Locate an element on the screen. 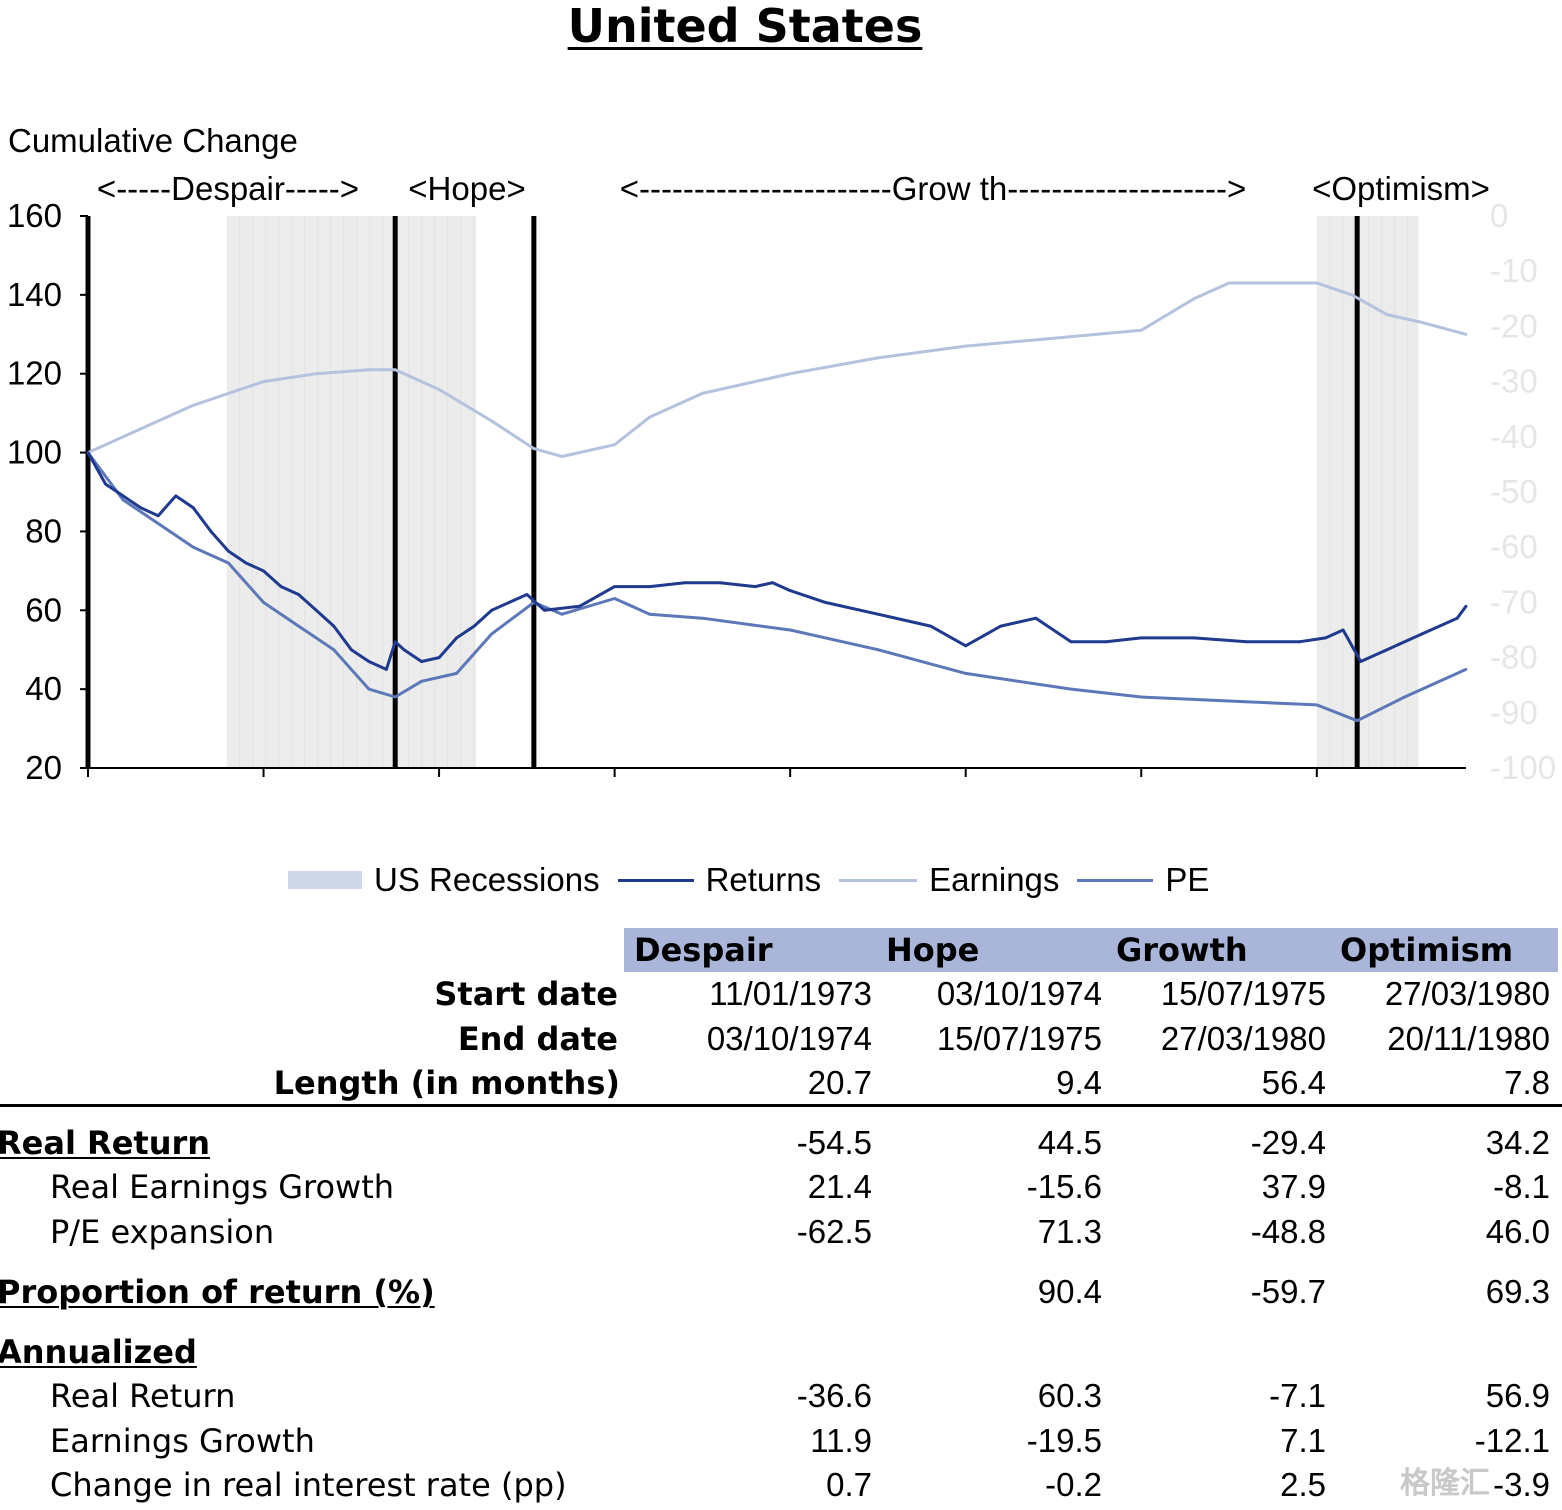  row-label: Start date is located at coordinates (526, 994).